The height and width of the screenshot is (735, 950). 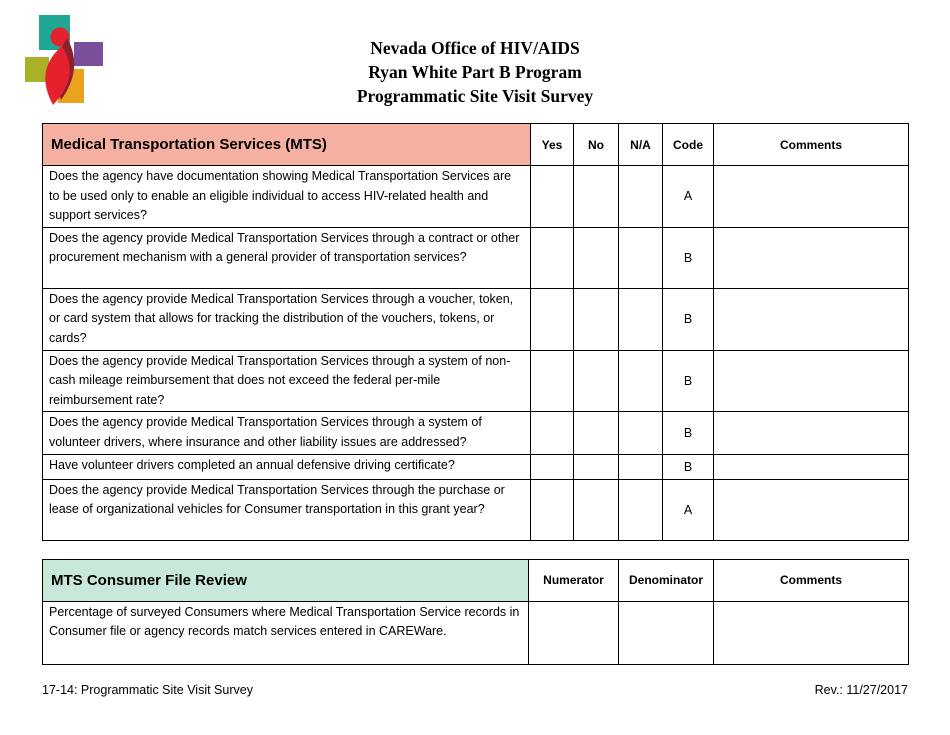 I want to click on agency-logo, so click(x=65, y=60).